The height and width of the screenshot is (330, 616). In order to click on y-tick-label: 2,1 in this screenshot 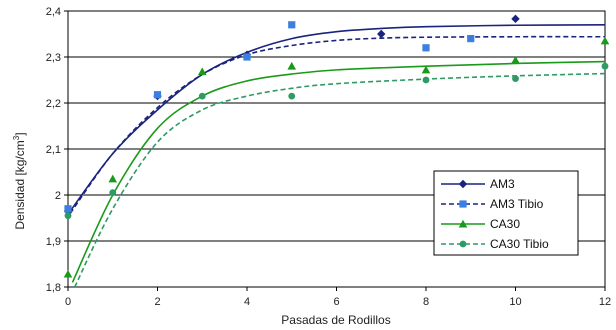, I will do `click(53, 150)`.